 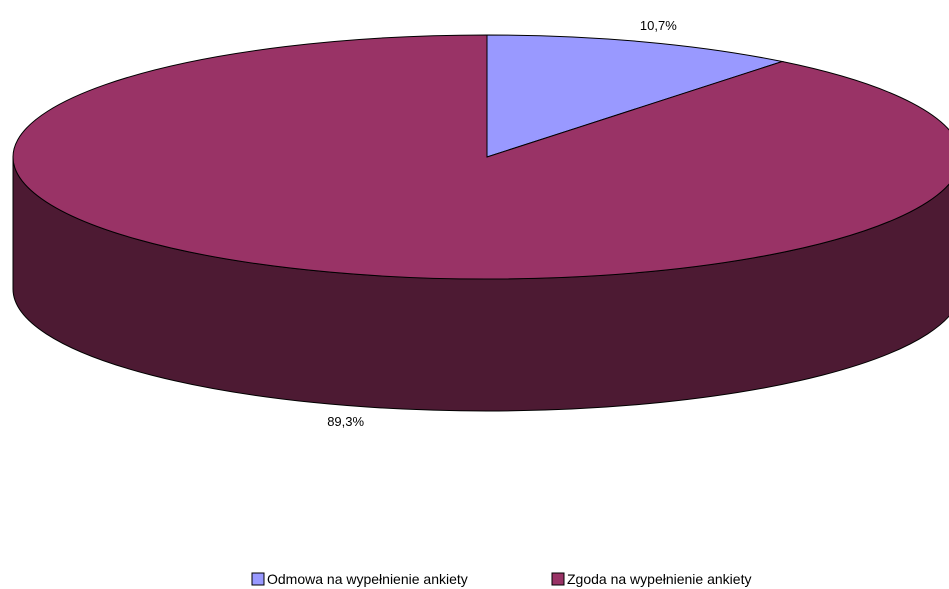 I want to click on legend-item-1: Zgoda na wypełnienie ankiety, so click(x=651, y=579).